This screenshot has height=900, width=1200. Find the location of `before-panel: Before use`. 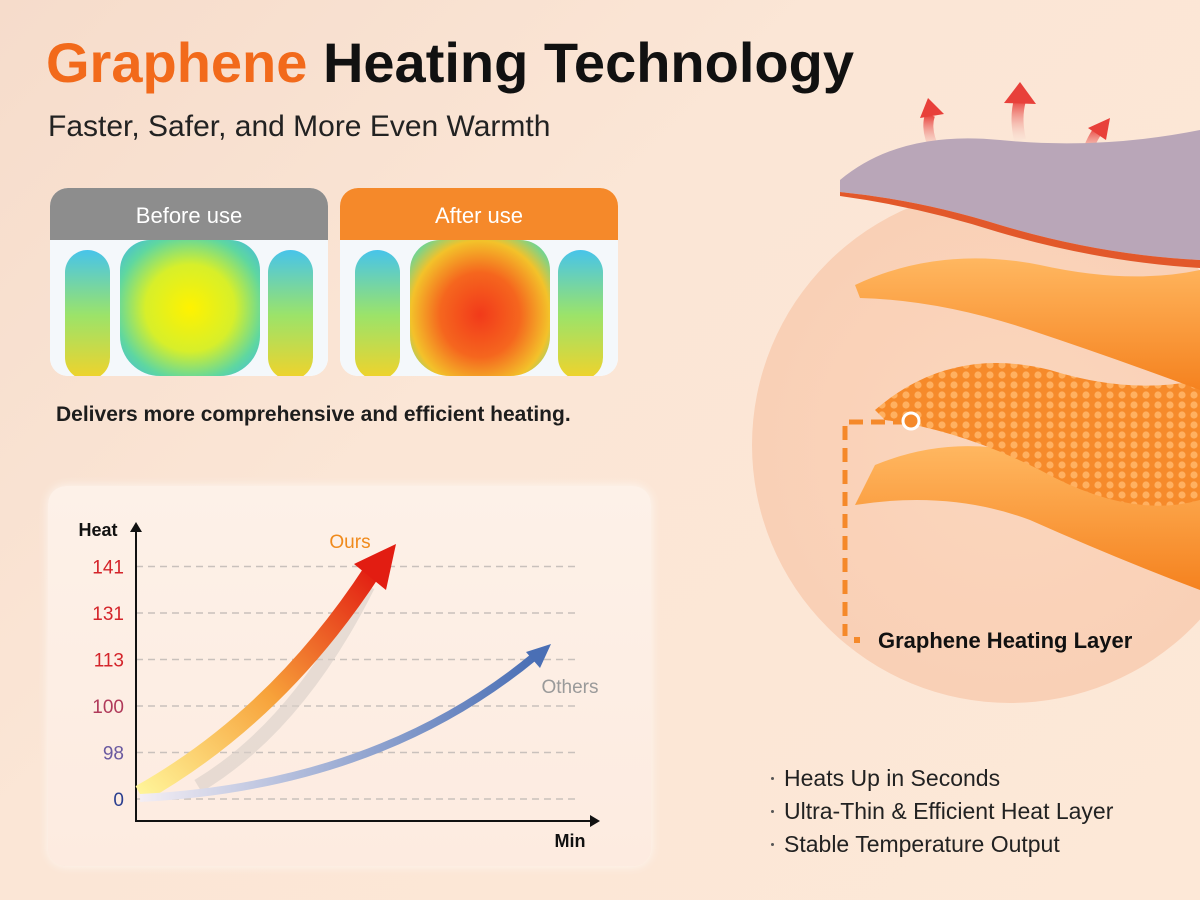

before-panel: Before use is located at coordinates (189, 282).